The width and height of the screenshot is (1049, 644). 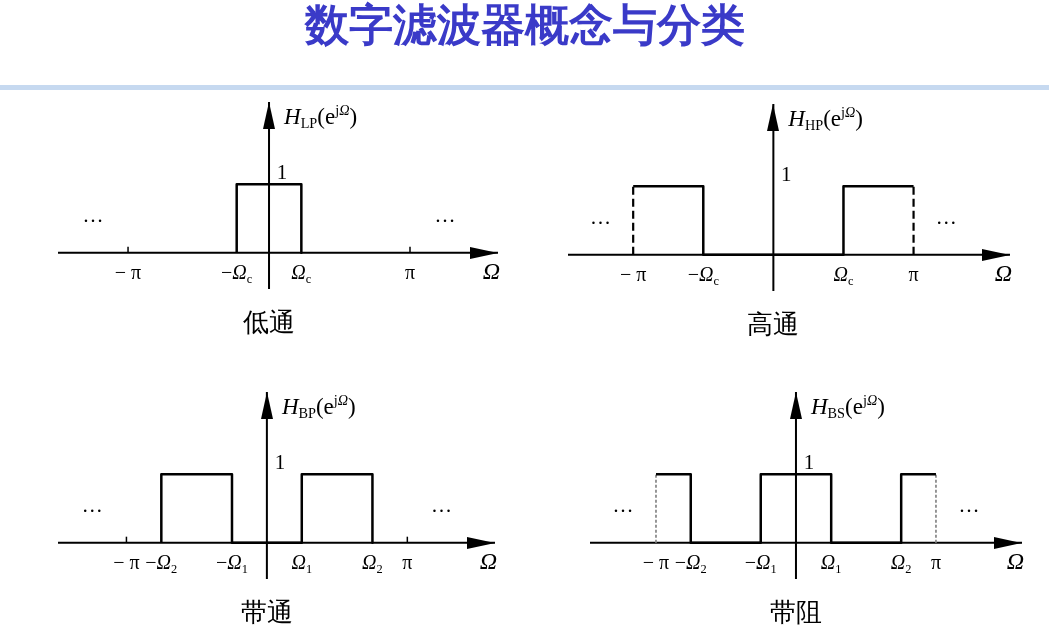 What do you see at coordinates (266, 612) in the screenshot?
I see `text: 带通` at bounding box center [266, 612].